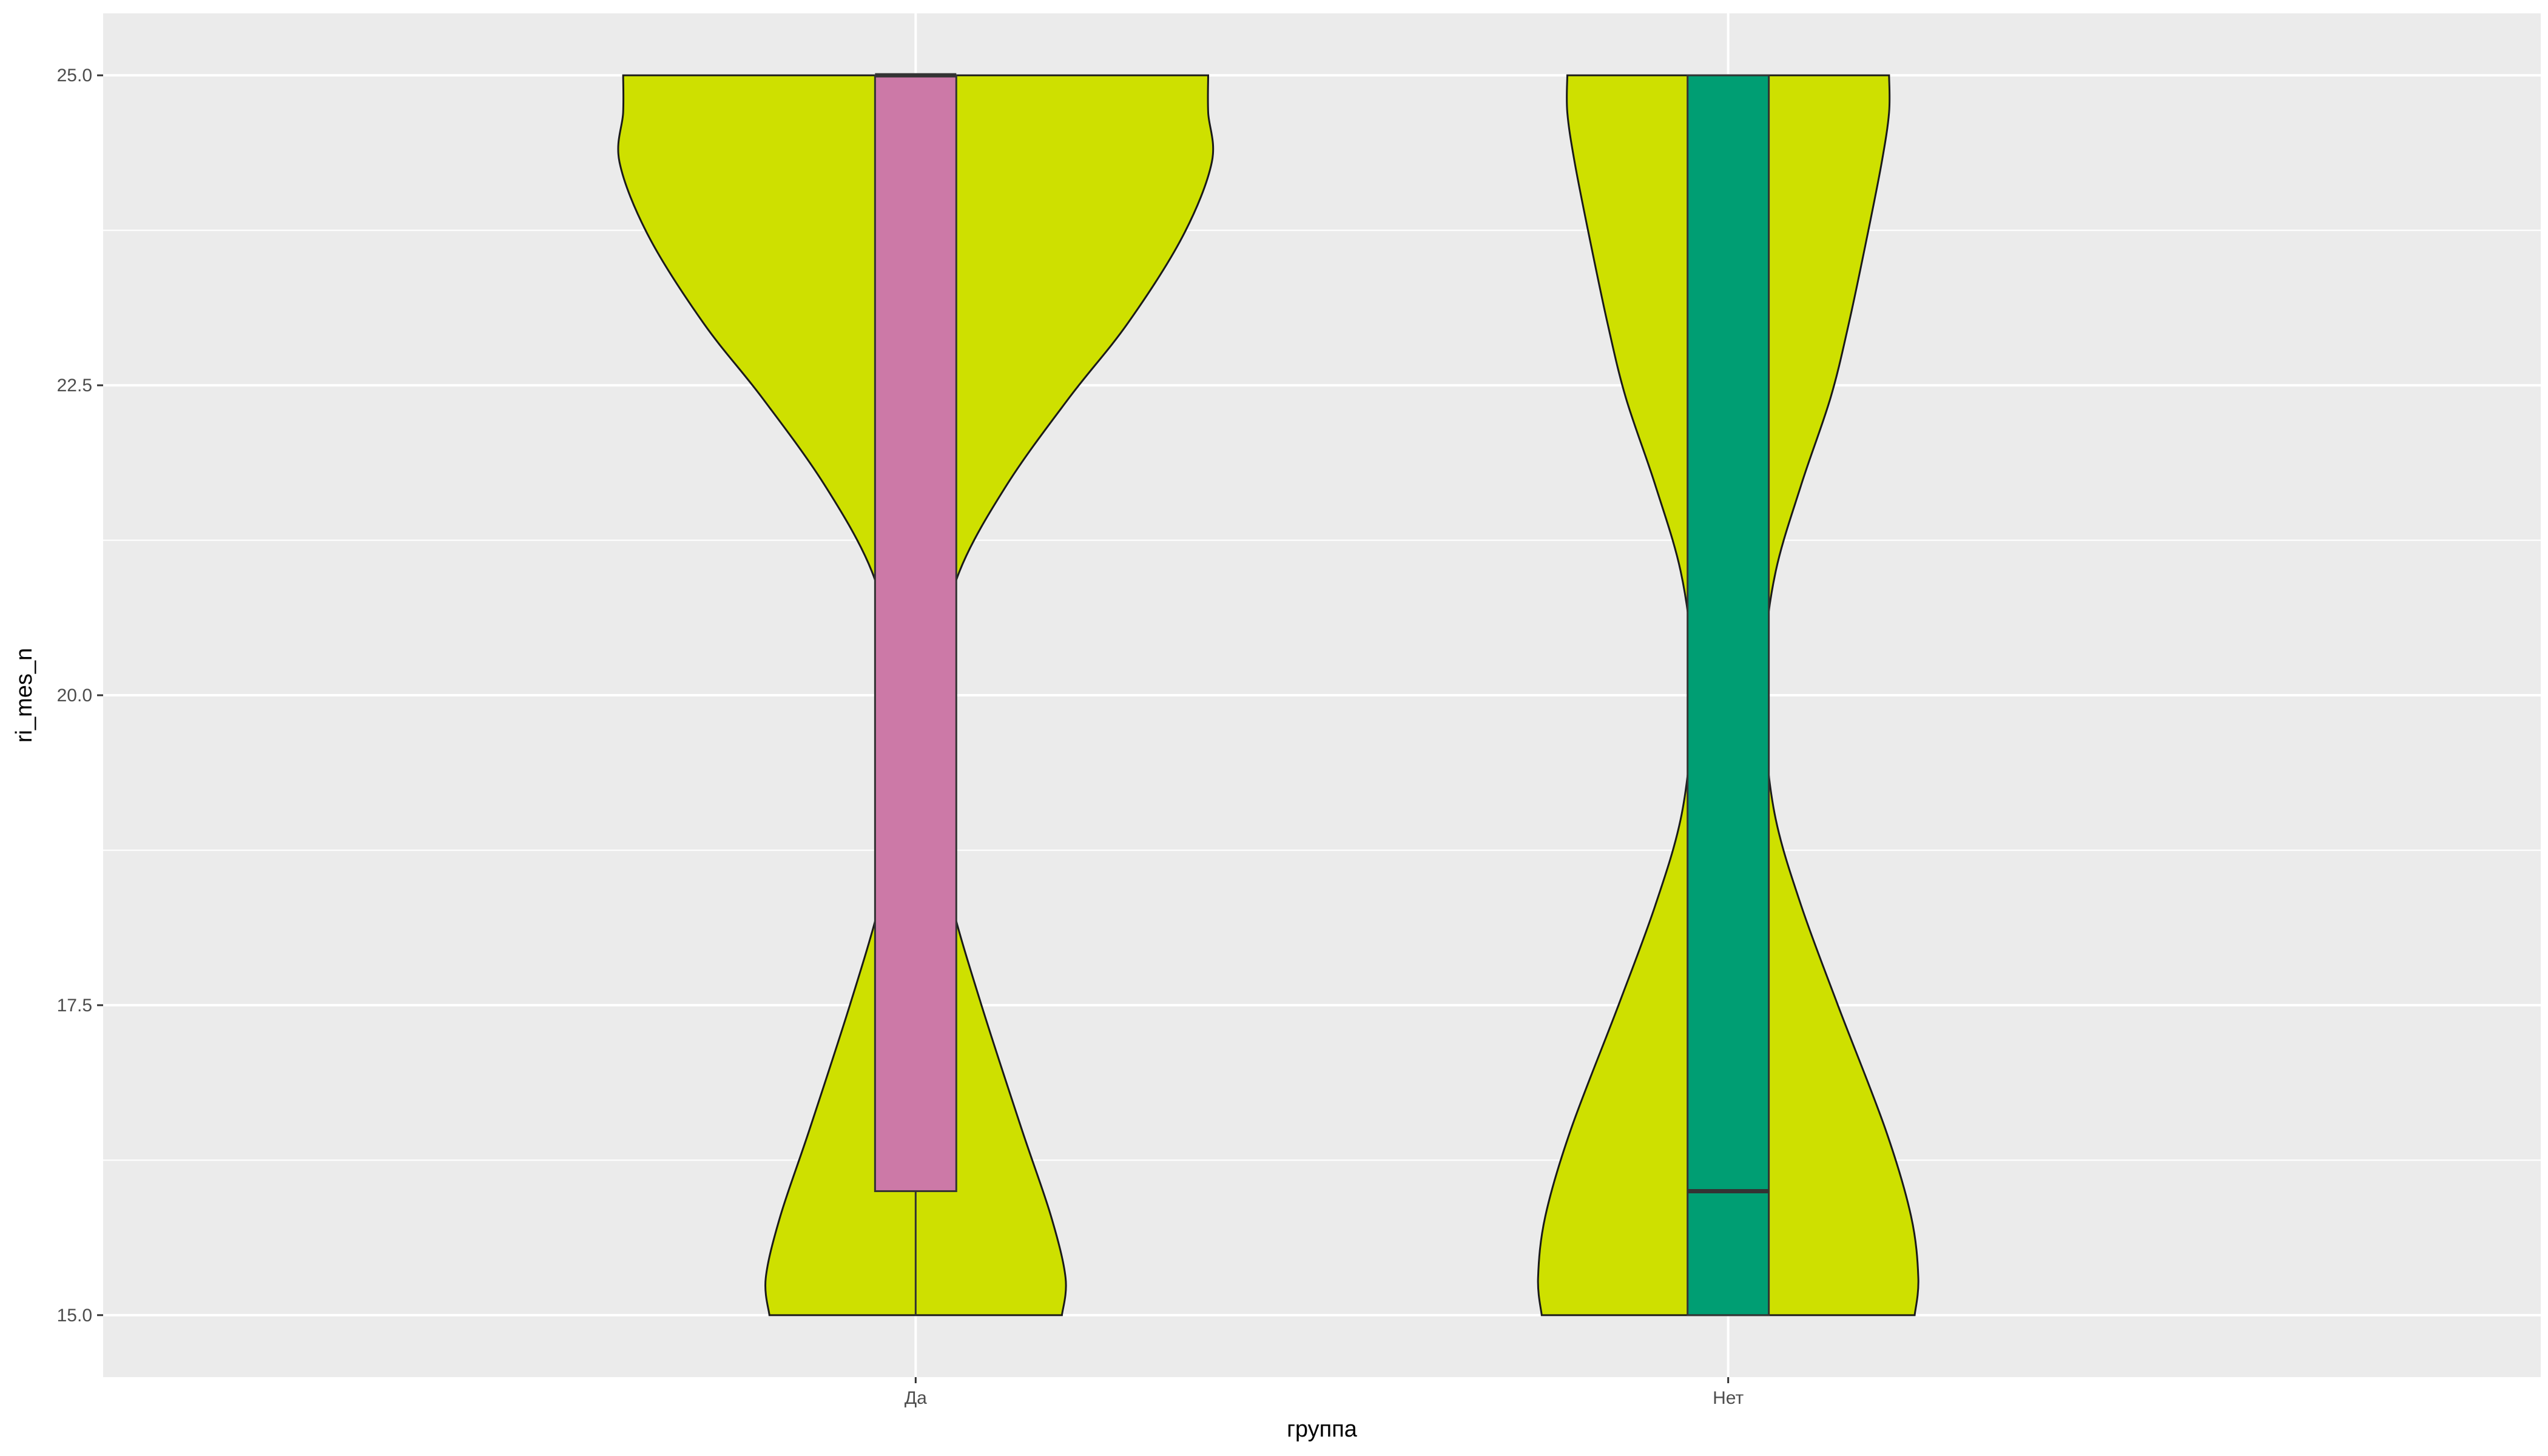 Image resolution: width=2548 pixels, height=1456 pixels. Describe the element at coordinates (1728, 1398) in the screenshot. I see `x-tick-label: Нет` at that location.